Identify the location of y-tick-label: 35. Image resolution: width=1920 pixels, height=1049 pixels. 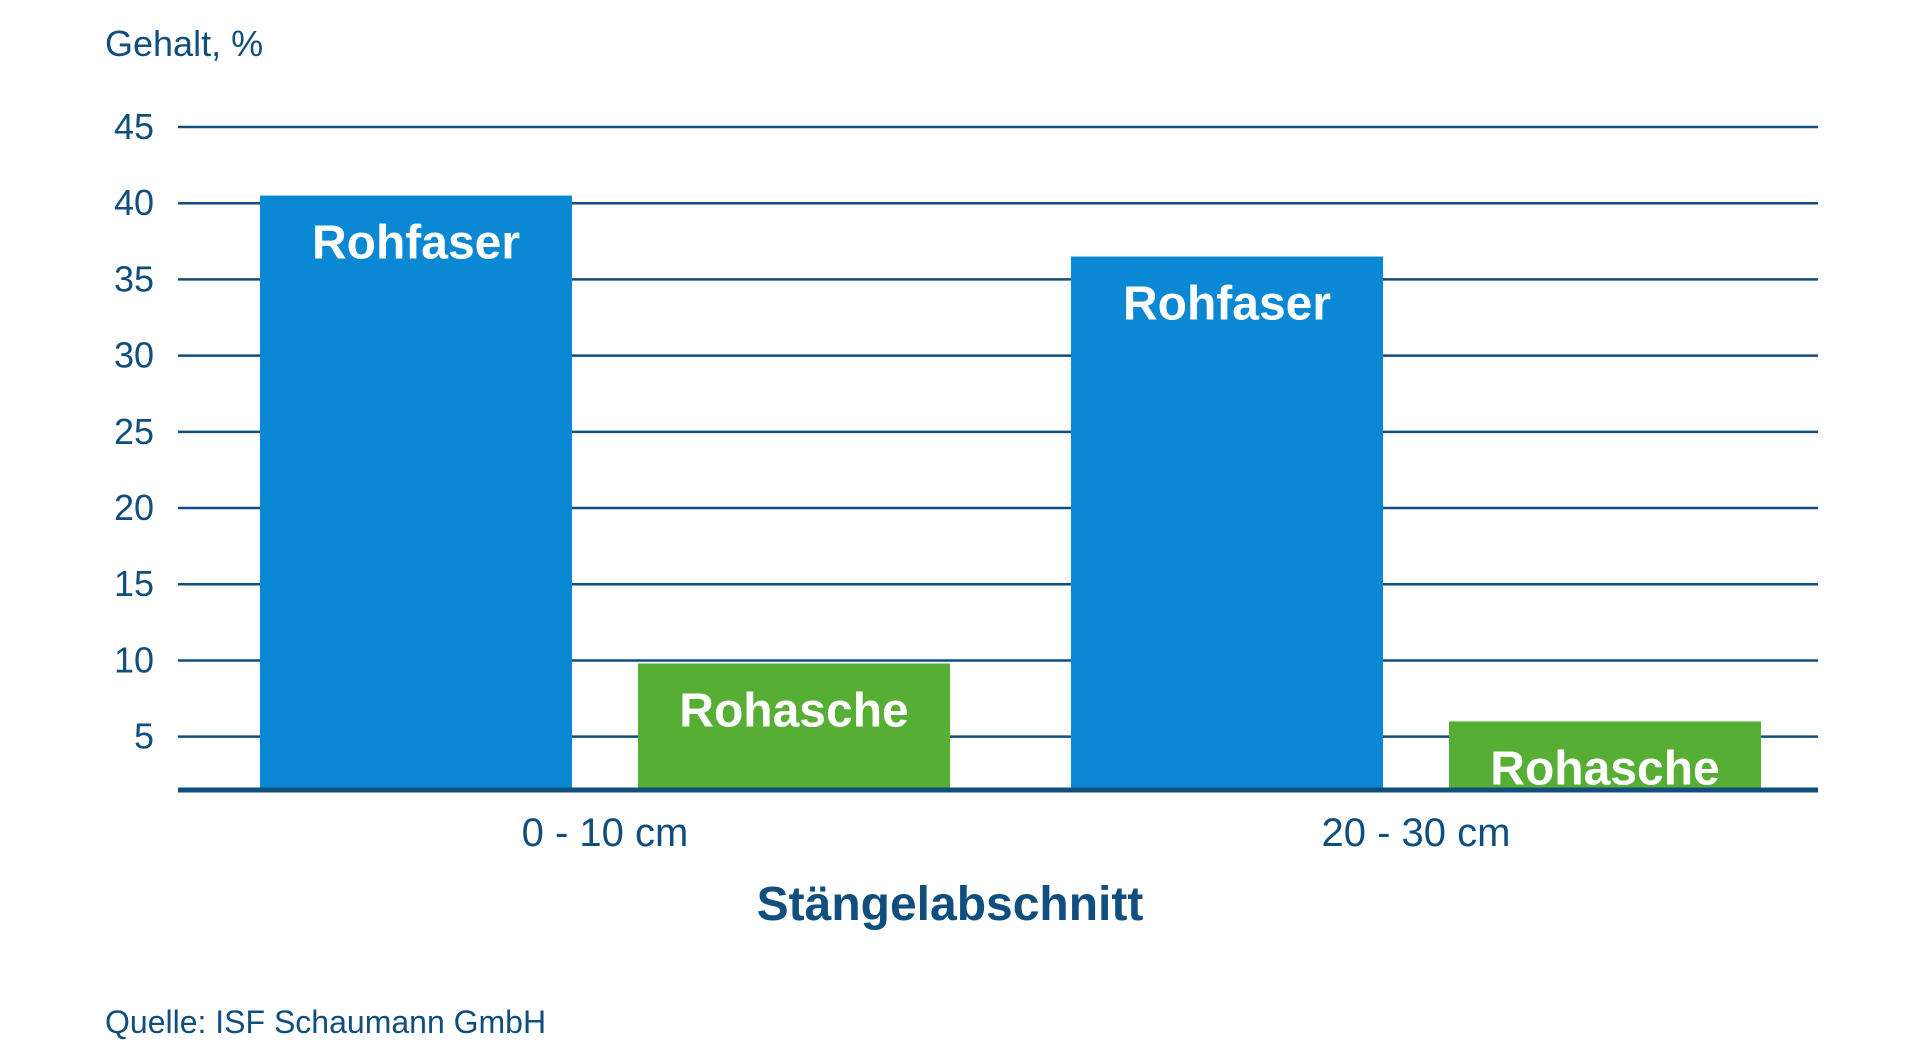
(134, 278).